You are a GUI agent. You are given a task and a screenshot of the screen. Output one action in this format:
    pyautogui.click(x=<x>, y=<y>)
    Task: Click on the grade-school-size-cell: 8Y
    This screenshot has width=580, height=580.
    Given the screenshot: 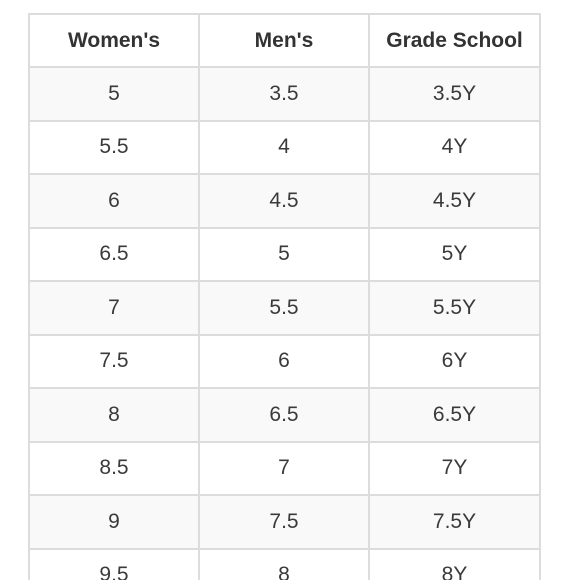 What is the action you would take?
    pyautogui.click(x=454, y=563)
    